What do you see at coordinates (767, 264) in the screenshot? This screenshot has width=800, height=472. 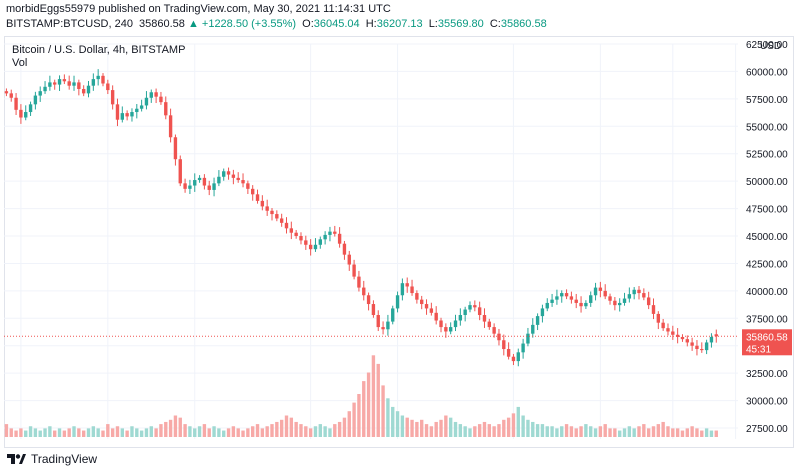 I see `y-tick-label: 42500.00` at bounding box center [767, 264].